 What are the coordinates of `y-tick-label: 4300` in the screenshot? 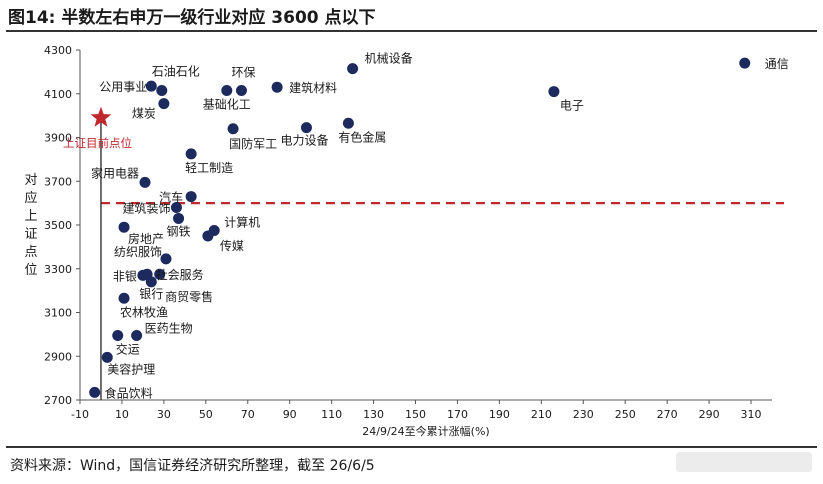 It's located at (58, 50).